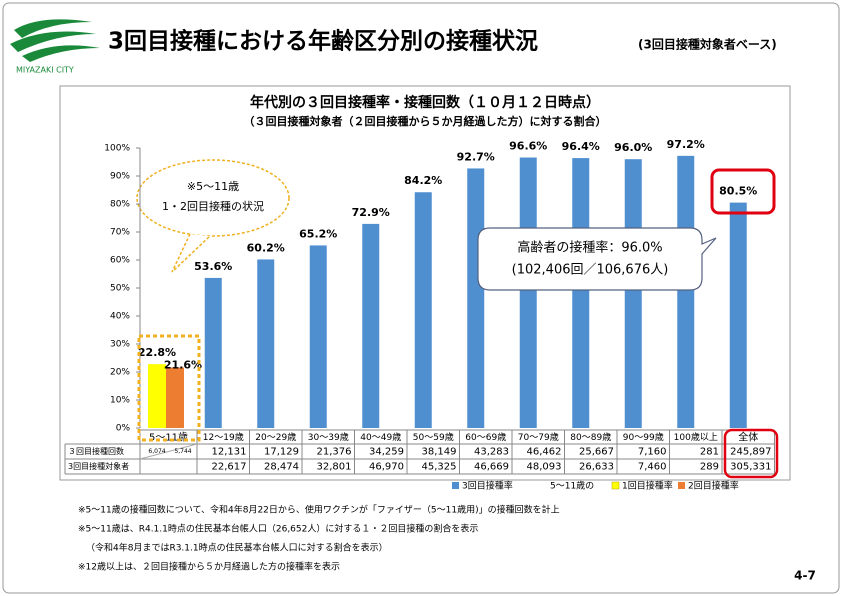  What do you see at coordinates (491, 452) in the screenshot?
I see `table-cell: 43,283` at bounding box center [491, 452].